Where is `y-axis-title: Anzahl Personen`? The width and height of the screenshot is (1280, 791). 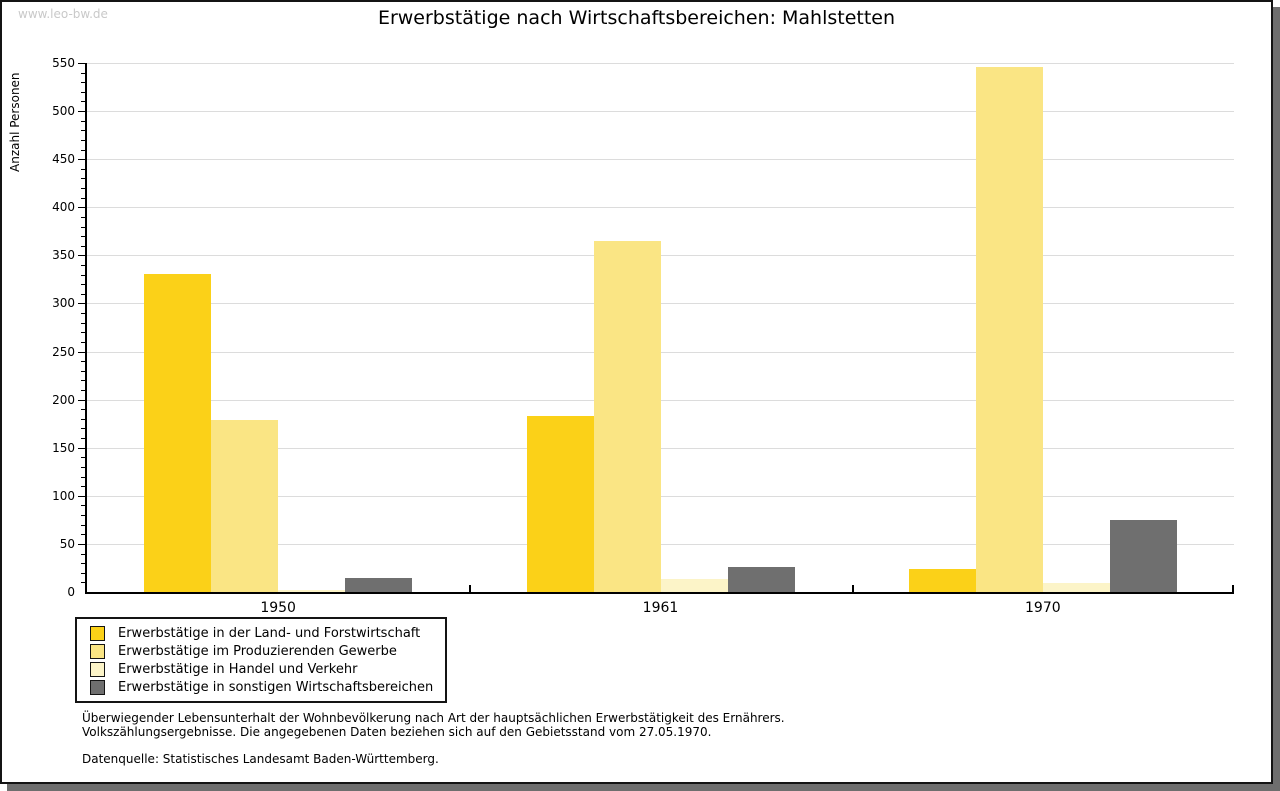 y-axis-title: Anzahl Personen is located at coordinates (15, 122).